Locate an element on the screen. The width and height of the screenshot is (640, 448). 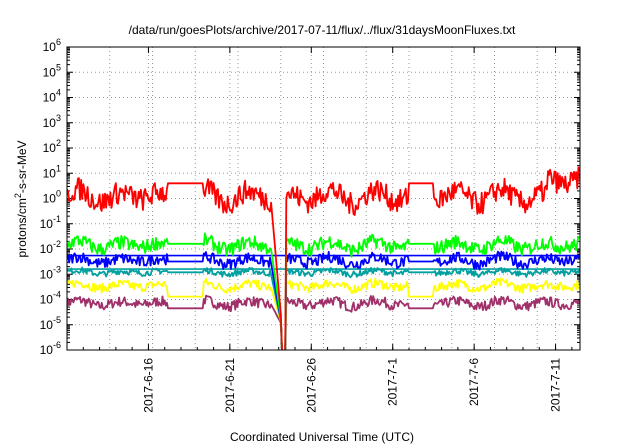
y-axis-label: protons/cm2-s-sr-MeV is located at coordinates (21, 198).